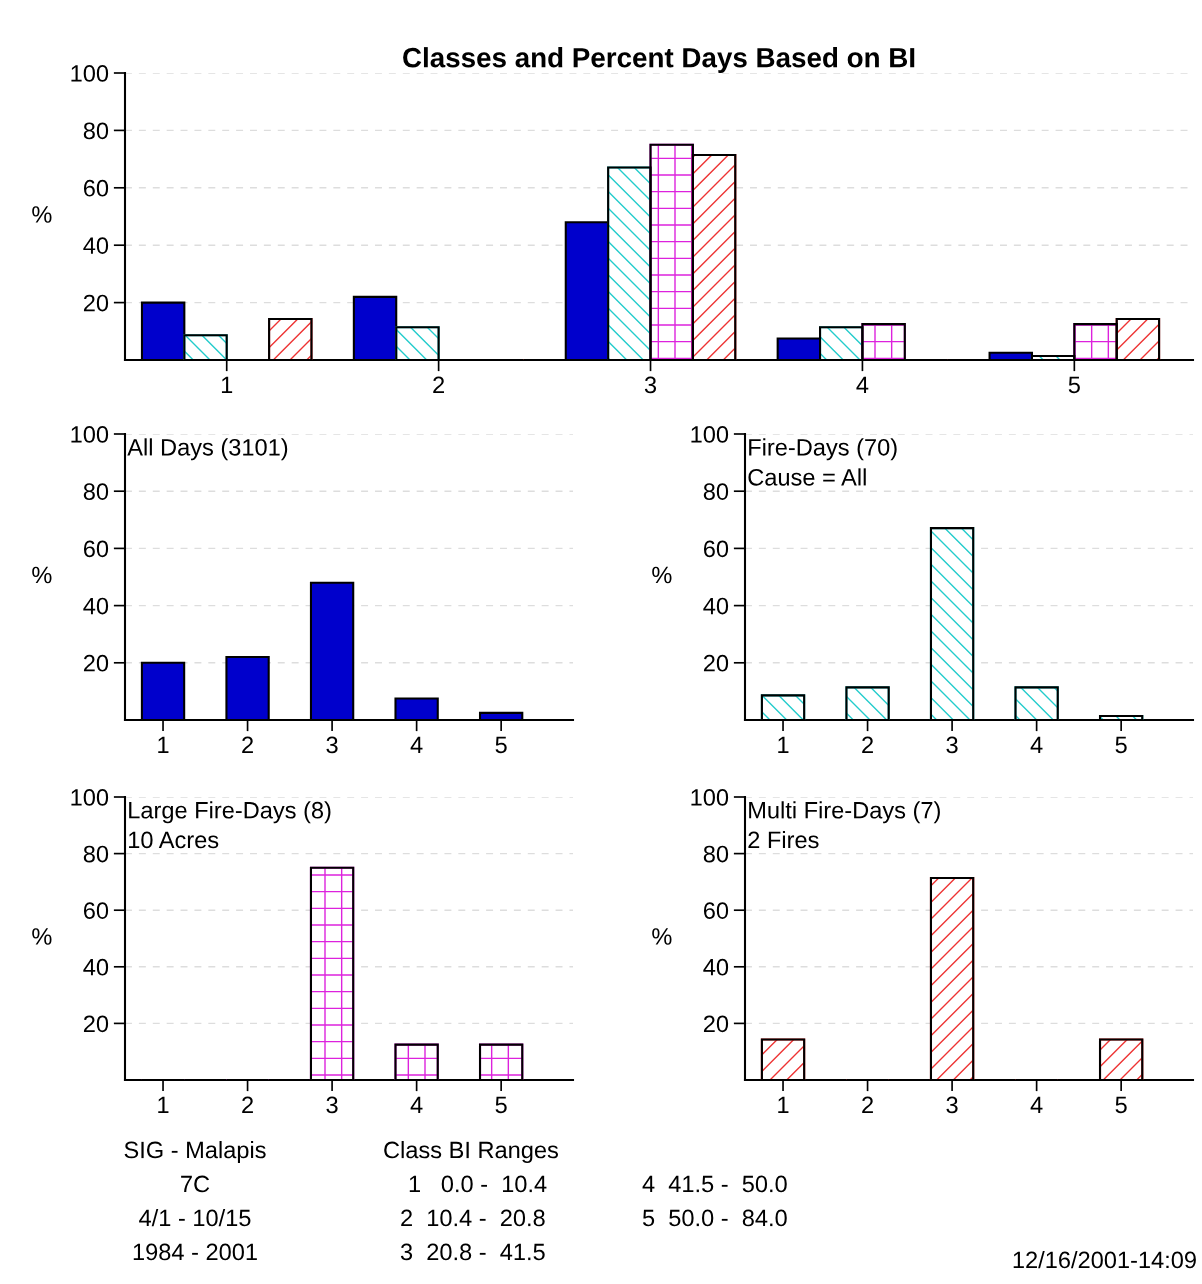 This screenshot has height=1284, width=1202. I want to click on chart-title: Fire-Days (70), so click(823, 449).